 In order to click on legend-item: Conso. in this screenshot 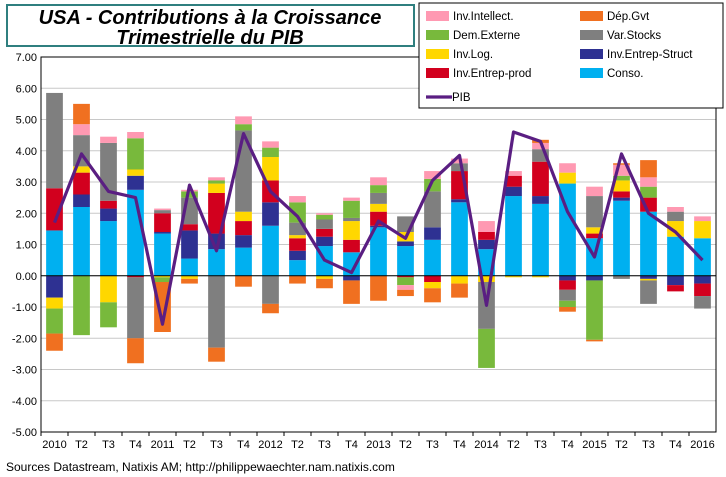, I will do `click(611, 74)`.